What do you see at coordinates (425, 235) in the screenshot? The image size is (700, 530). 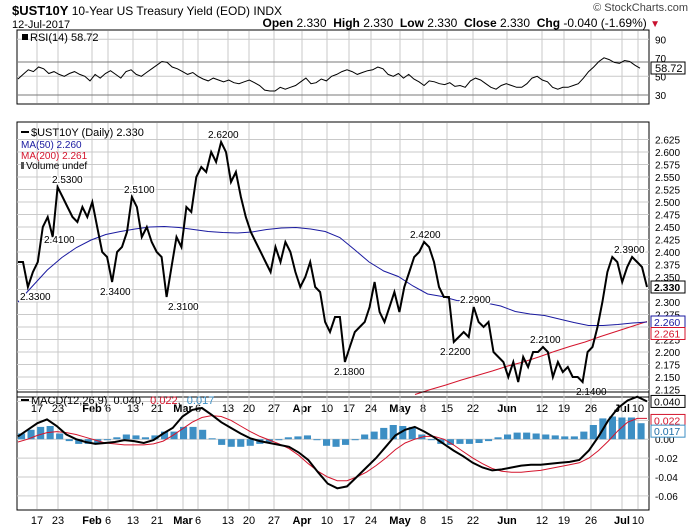 I see `price-annotation-label: 2.4200` at bounding box center [425, 235].